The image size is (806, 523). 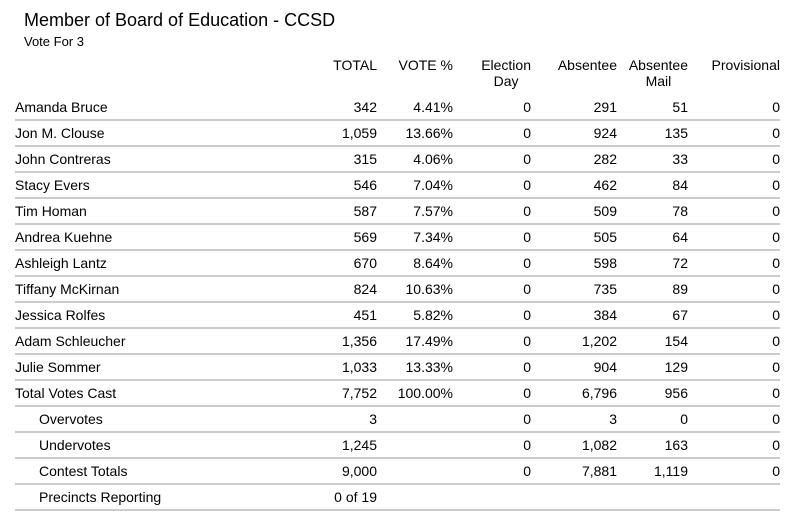 I want to click on column-header-absentee-mail: Absentee Mail, so click(x=658, y=73).